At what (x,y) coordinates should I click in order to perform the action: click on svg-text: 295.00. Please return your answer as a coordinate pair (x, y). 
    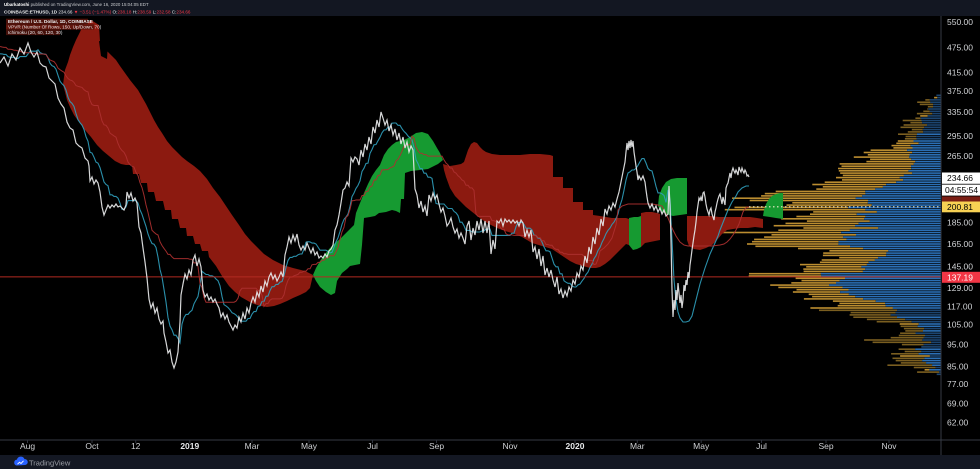
    Looking at the image, I should click on (960, 136).